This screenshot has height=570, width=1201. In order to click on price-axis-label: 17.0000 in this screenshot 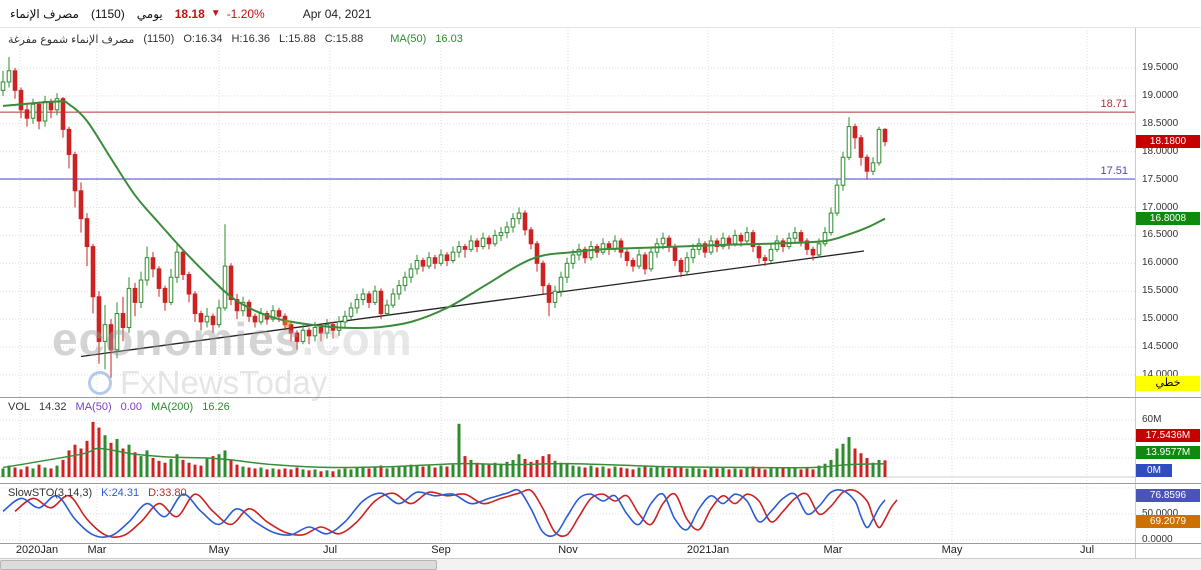, I will do `click(1160, 207)`.